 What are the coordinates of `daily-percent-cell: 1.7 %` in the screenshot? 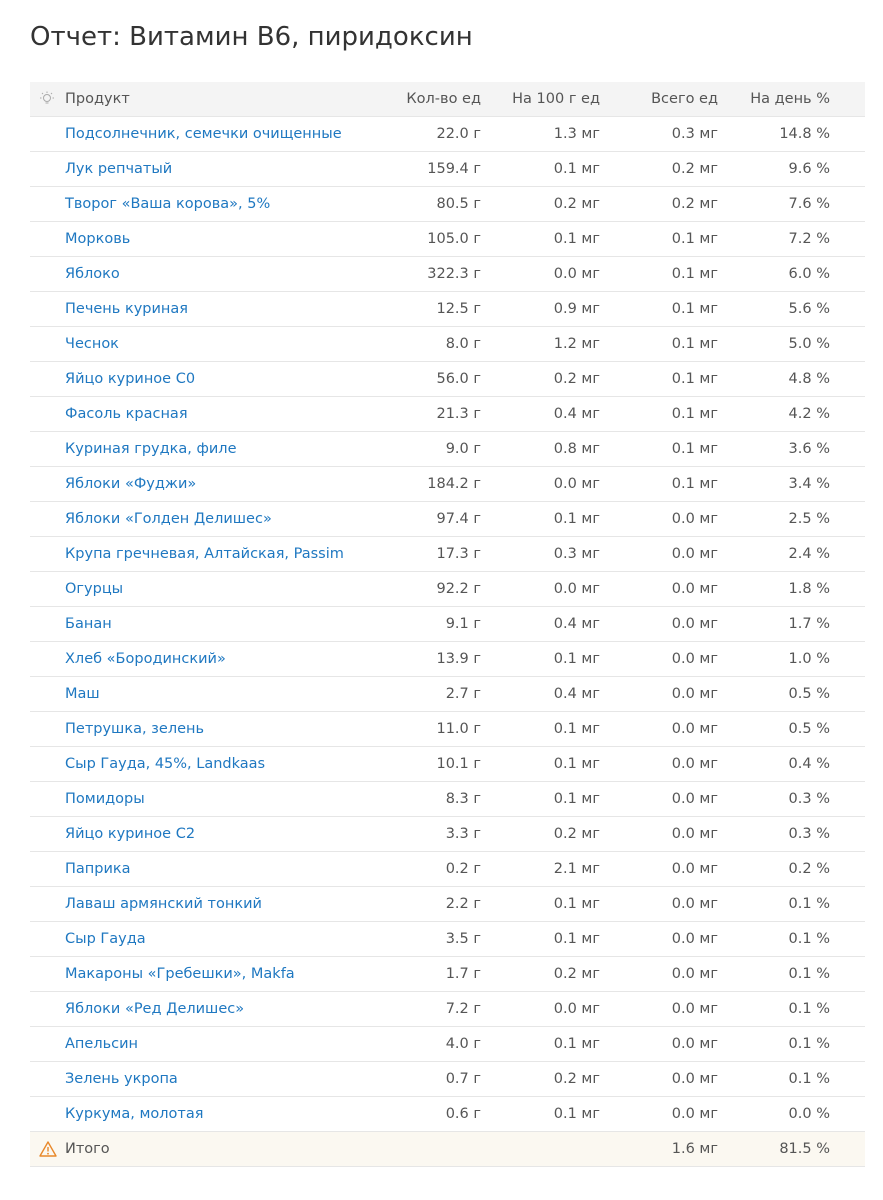 It's located at (796, 624).